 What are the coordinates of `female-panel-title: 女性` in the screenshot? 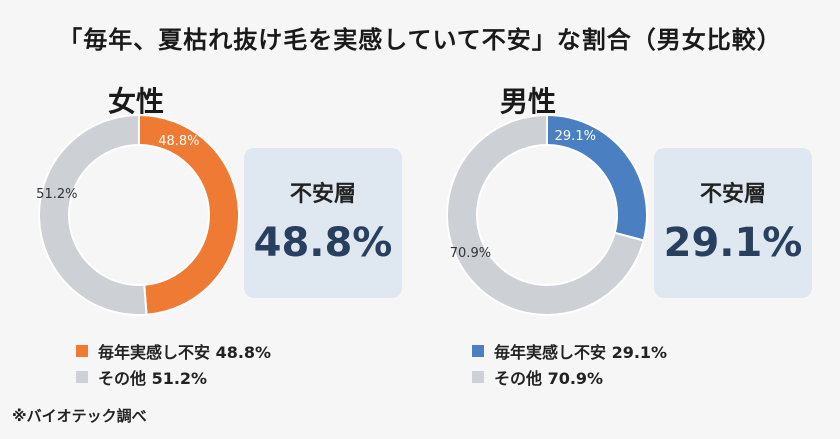 It's located at (136, 101).